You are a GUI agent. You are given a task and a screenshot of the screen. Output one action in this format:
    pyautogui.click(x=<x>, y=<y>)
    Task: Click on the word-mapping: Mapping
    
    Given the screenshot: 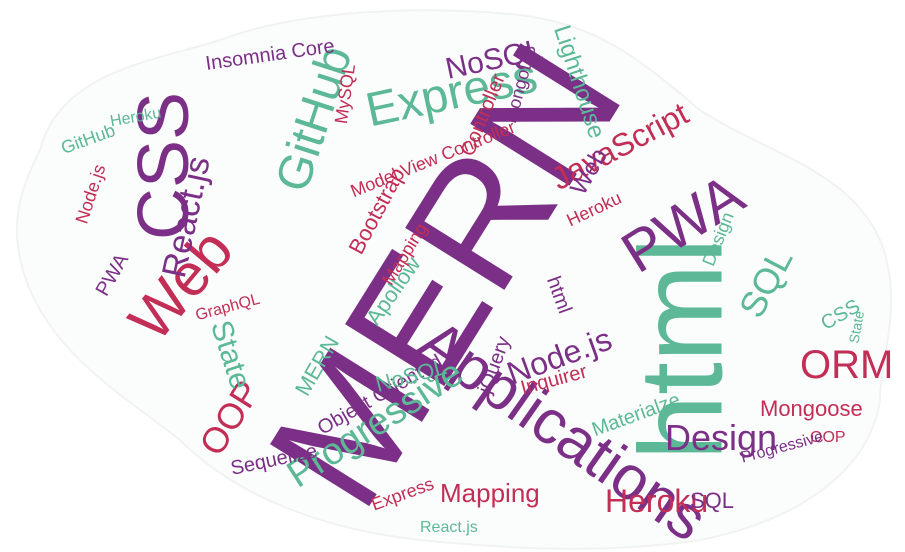 What is the action you would take?
    pyautogui.click(x=490, y=493)
    